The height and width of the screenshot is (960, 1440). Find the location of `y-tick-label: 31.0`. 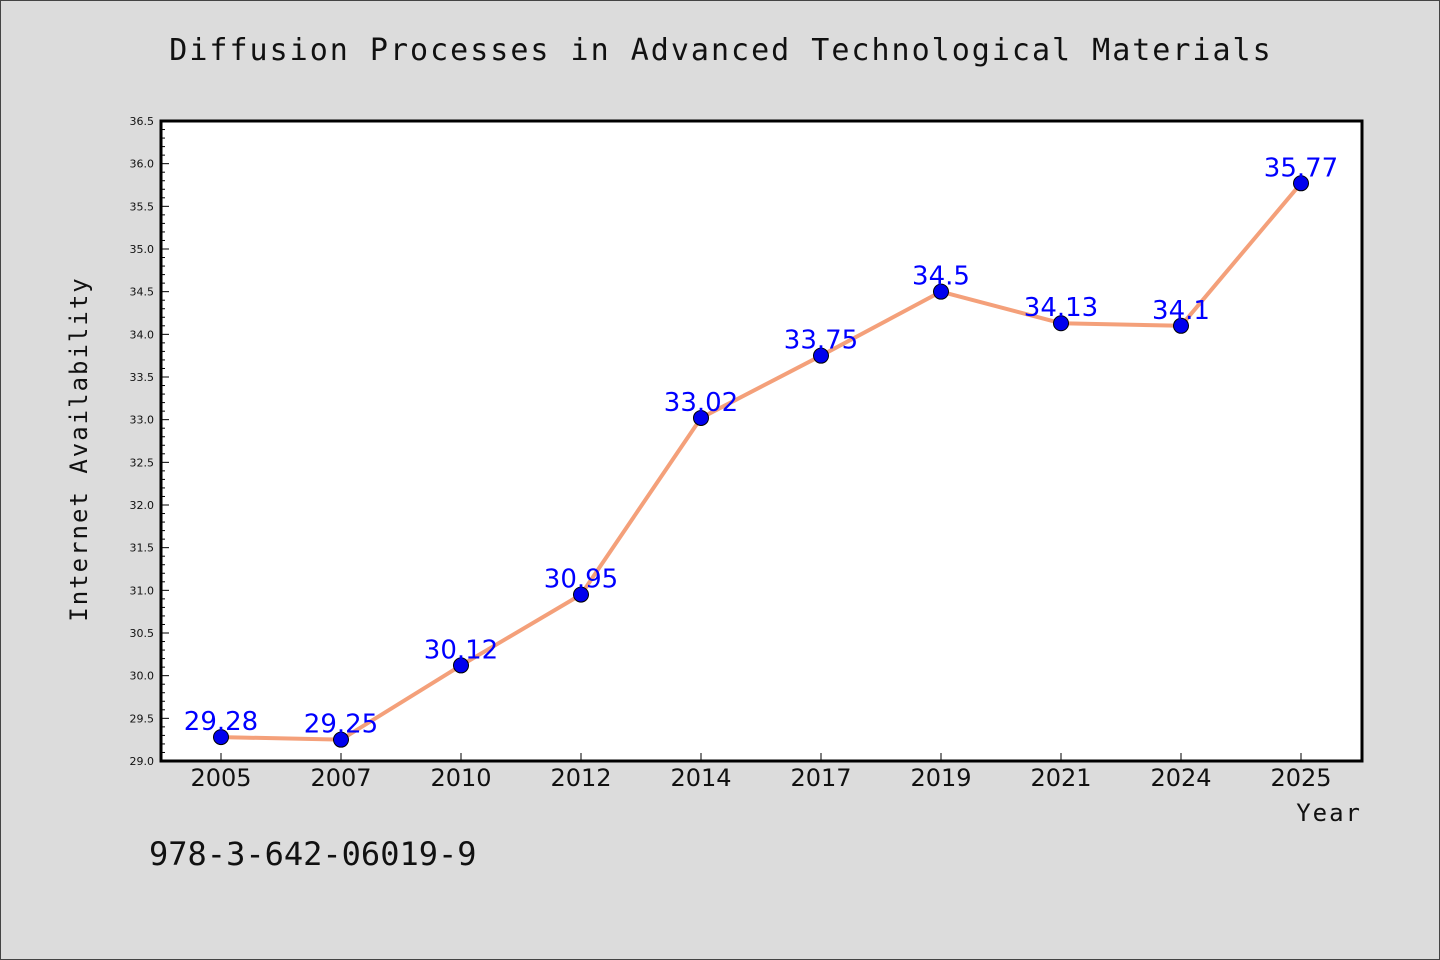

y-tick-label: 31.0 is located at coordinates (142, 590).